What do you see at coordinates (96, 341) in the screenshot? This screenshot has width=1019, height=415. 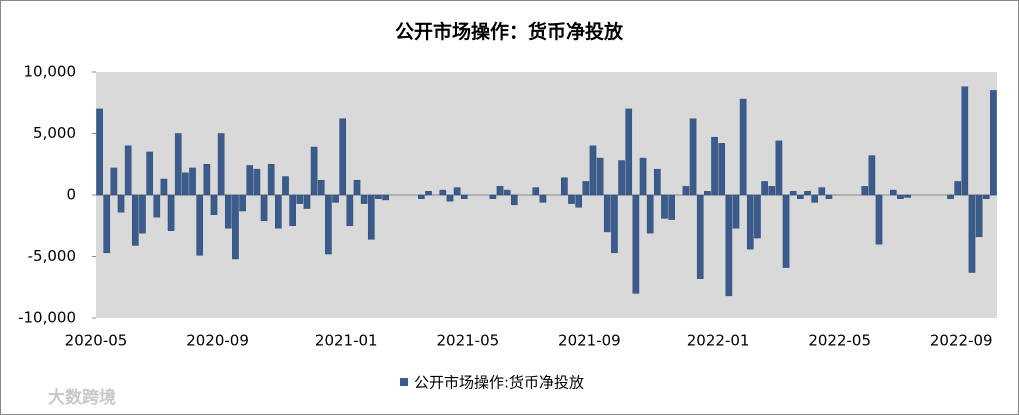 I see `x-tick-label: 2020-05` at bounding box center [96, 341].